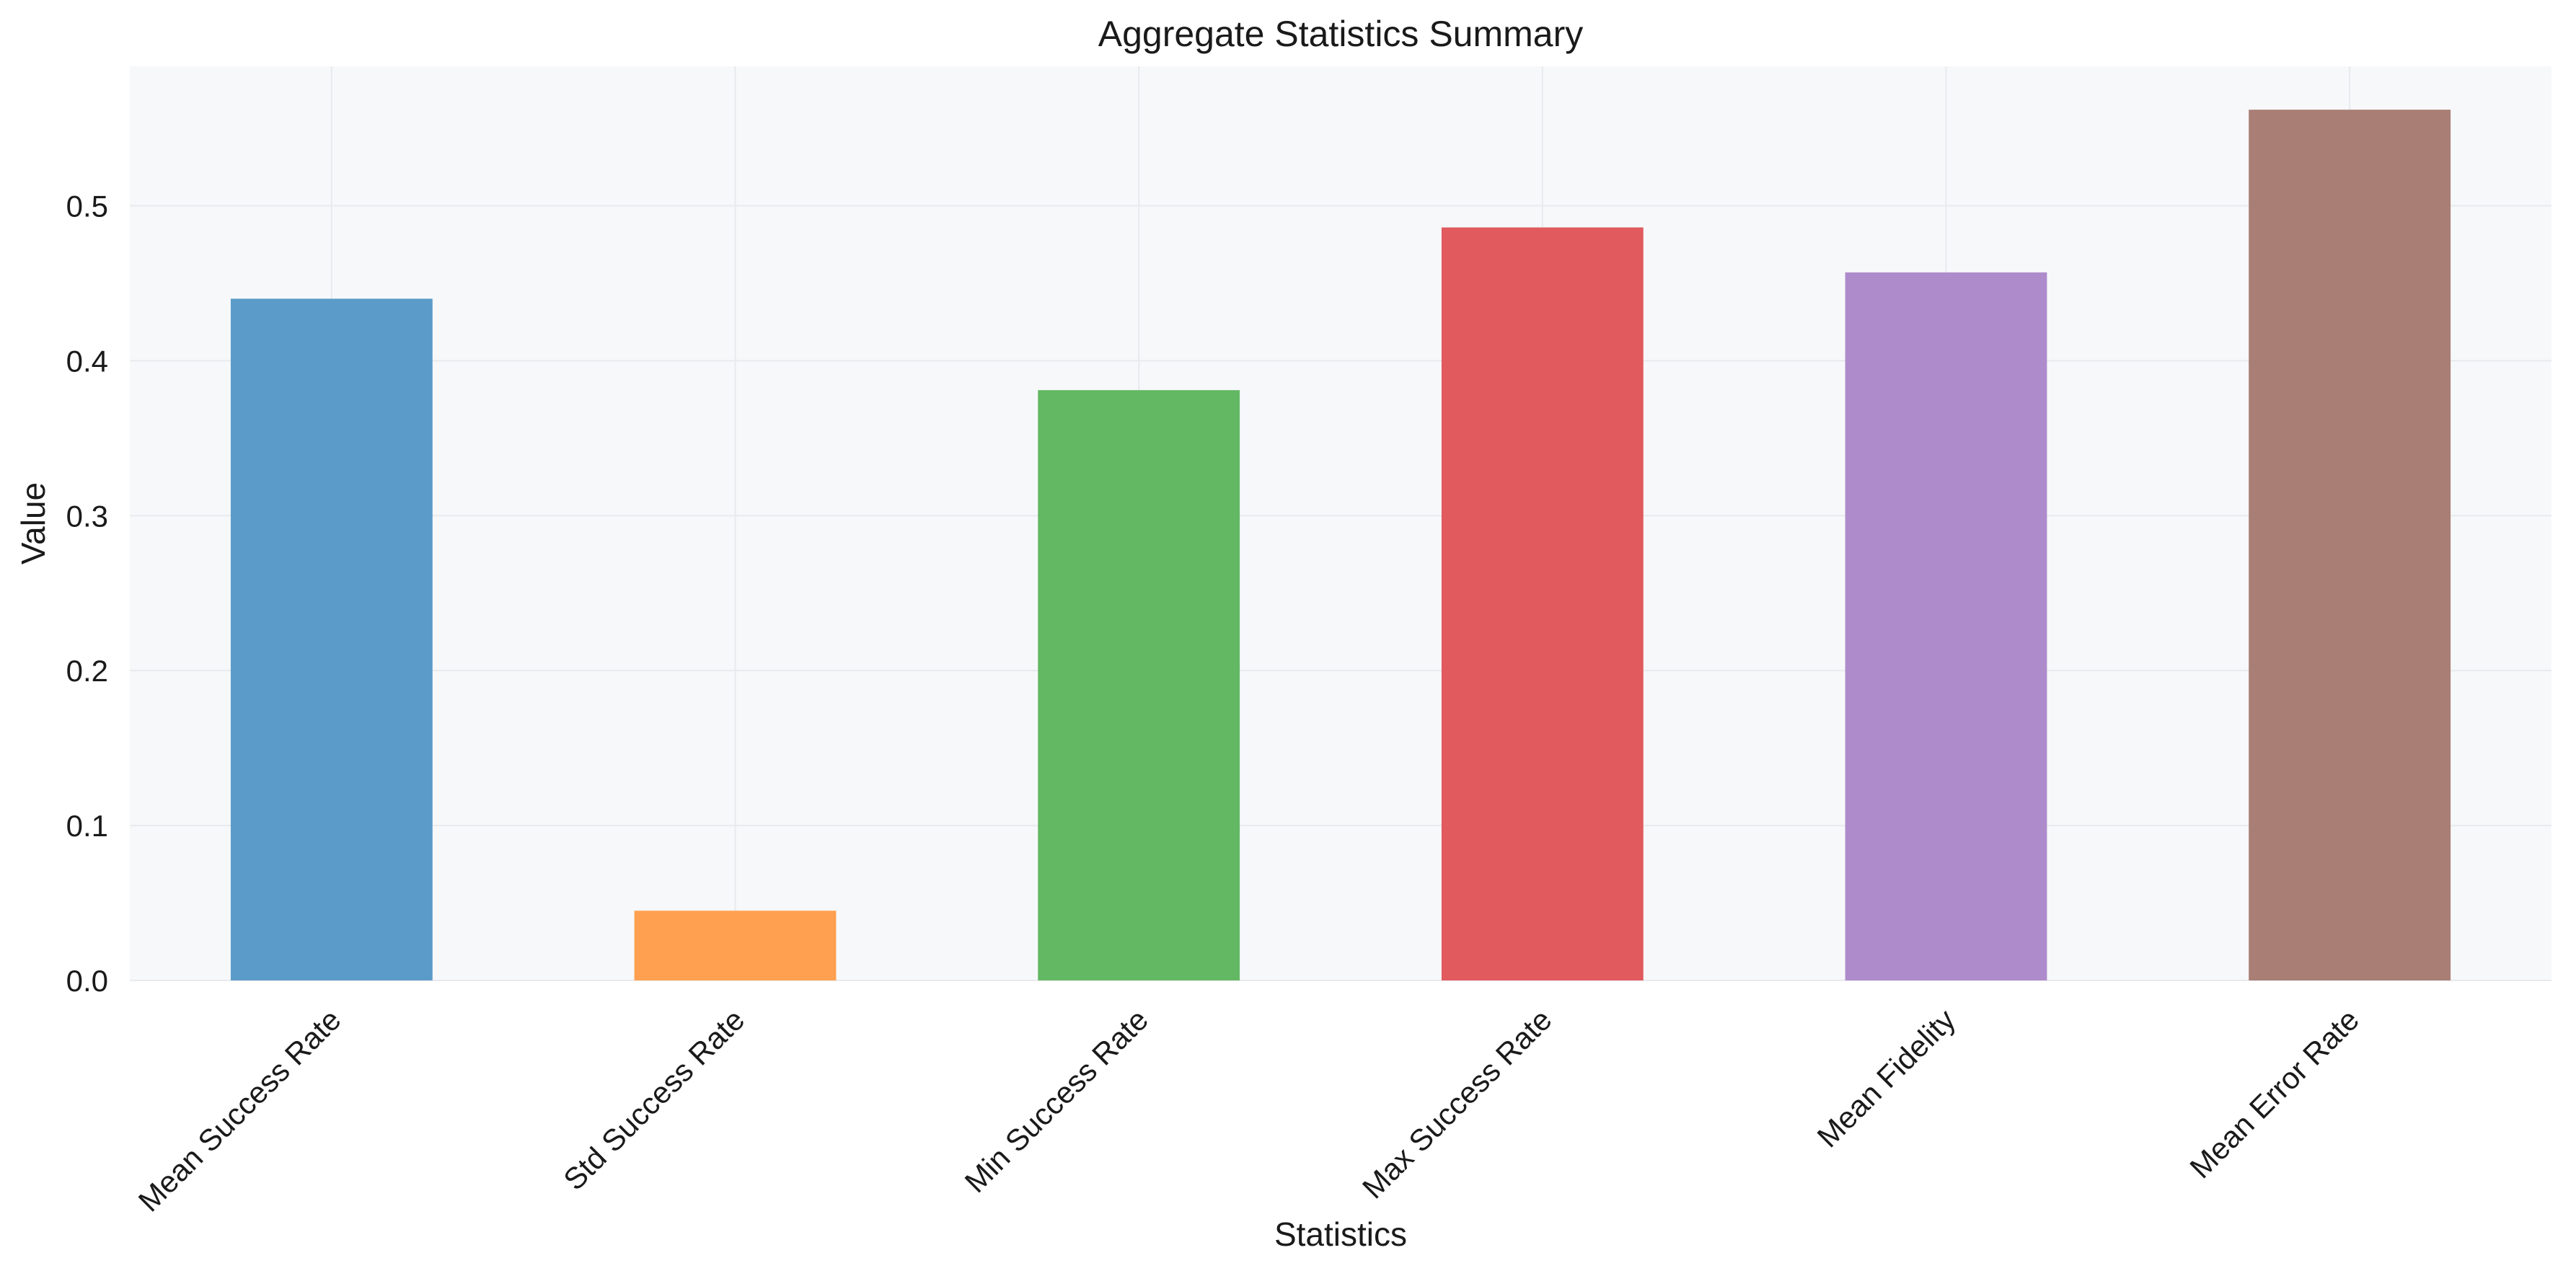 The height and width of the screenshot is (1276, 2576). Describe the element at coordinates (1341, 34) in the screenshot. I see `chart-title: Aggregate Statistics Summary` at that location.